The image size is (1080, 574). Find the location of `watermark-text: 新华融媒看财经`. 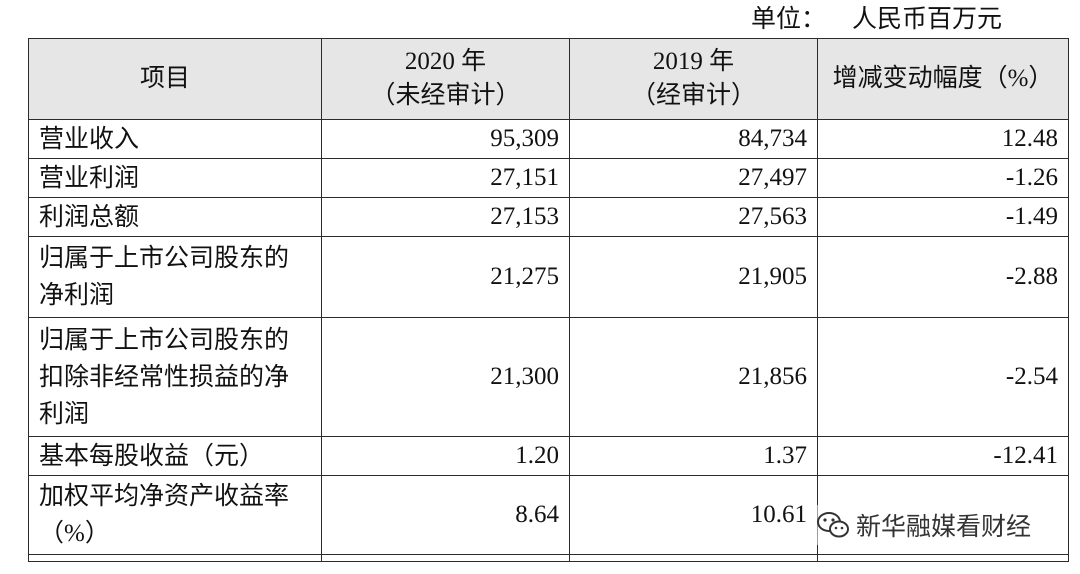

watermark-text: 新华融媒看财经 is located at coordinates (944, 526).